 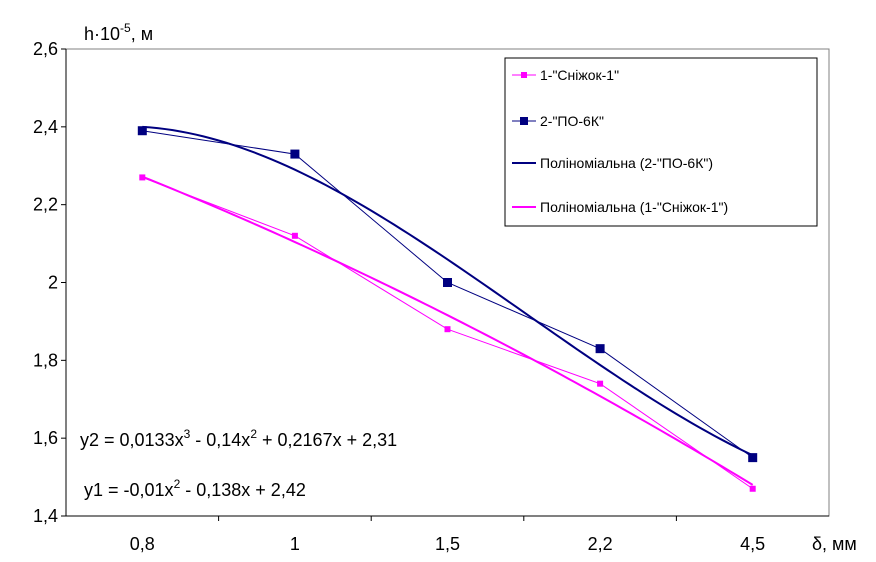 I want to click on equation-y1-part-c: - 0,138x + 2,42, so click(x=243, y=490).